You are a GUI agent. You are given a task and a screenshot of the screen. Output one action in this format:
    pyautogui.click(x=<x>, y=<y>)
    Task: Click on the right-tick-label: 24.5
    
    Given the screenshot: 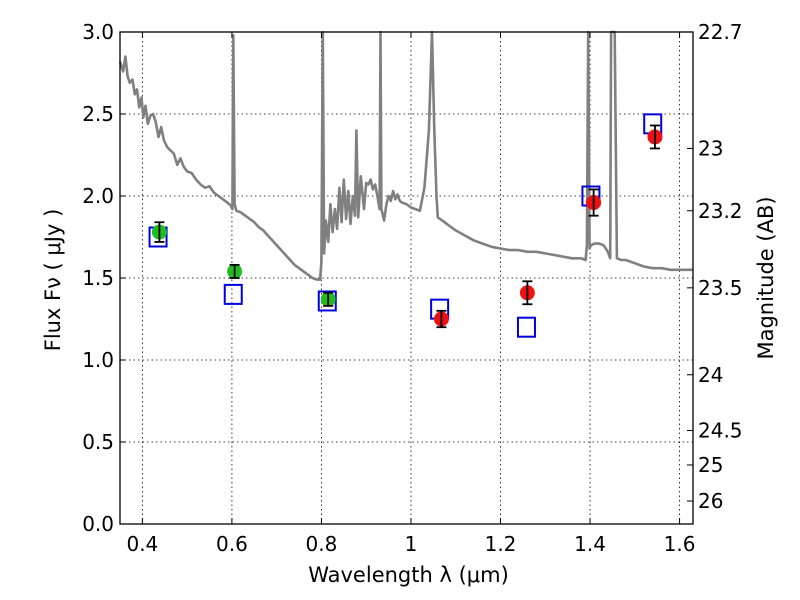 What is the action you would take?
    pyautogui.click(x=720, y=431)
    